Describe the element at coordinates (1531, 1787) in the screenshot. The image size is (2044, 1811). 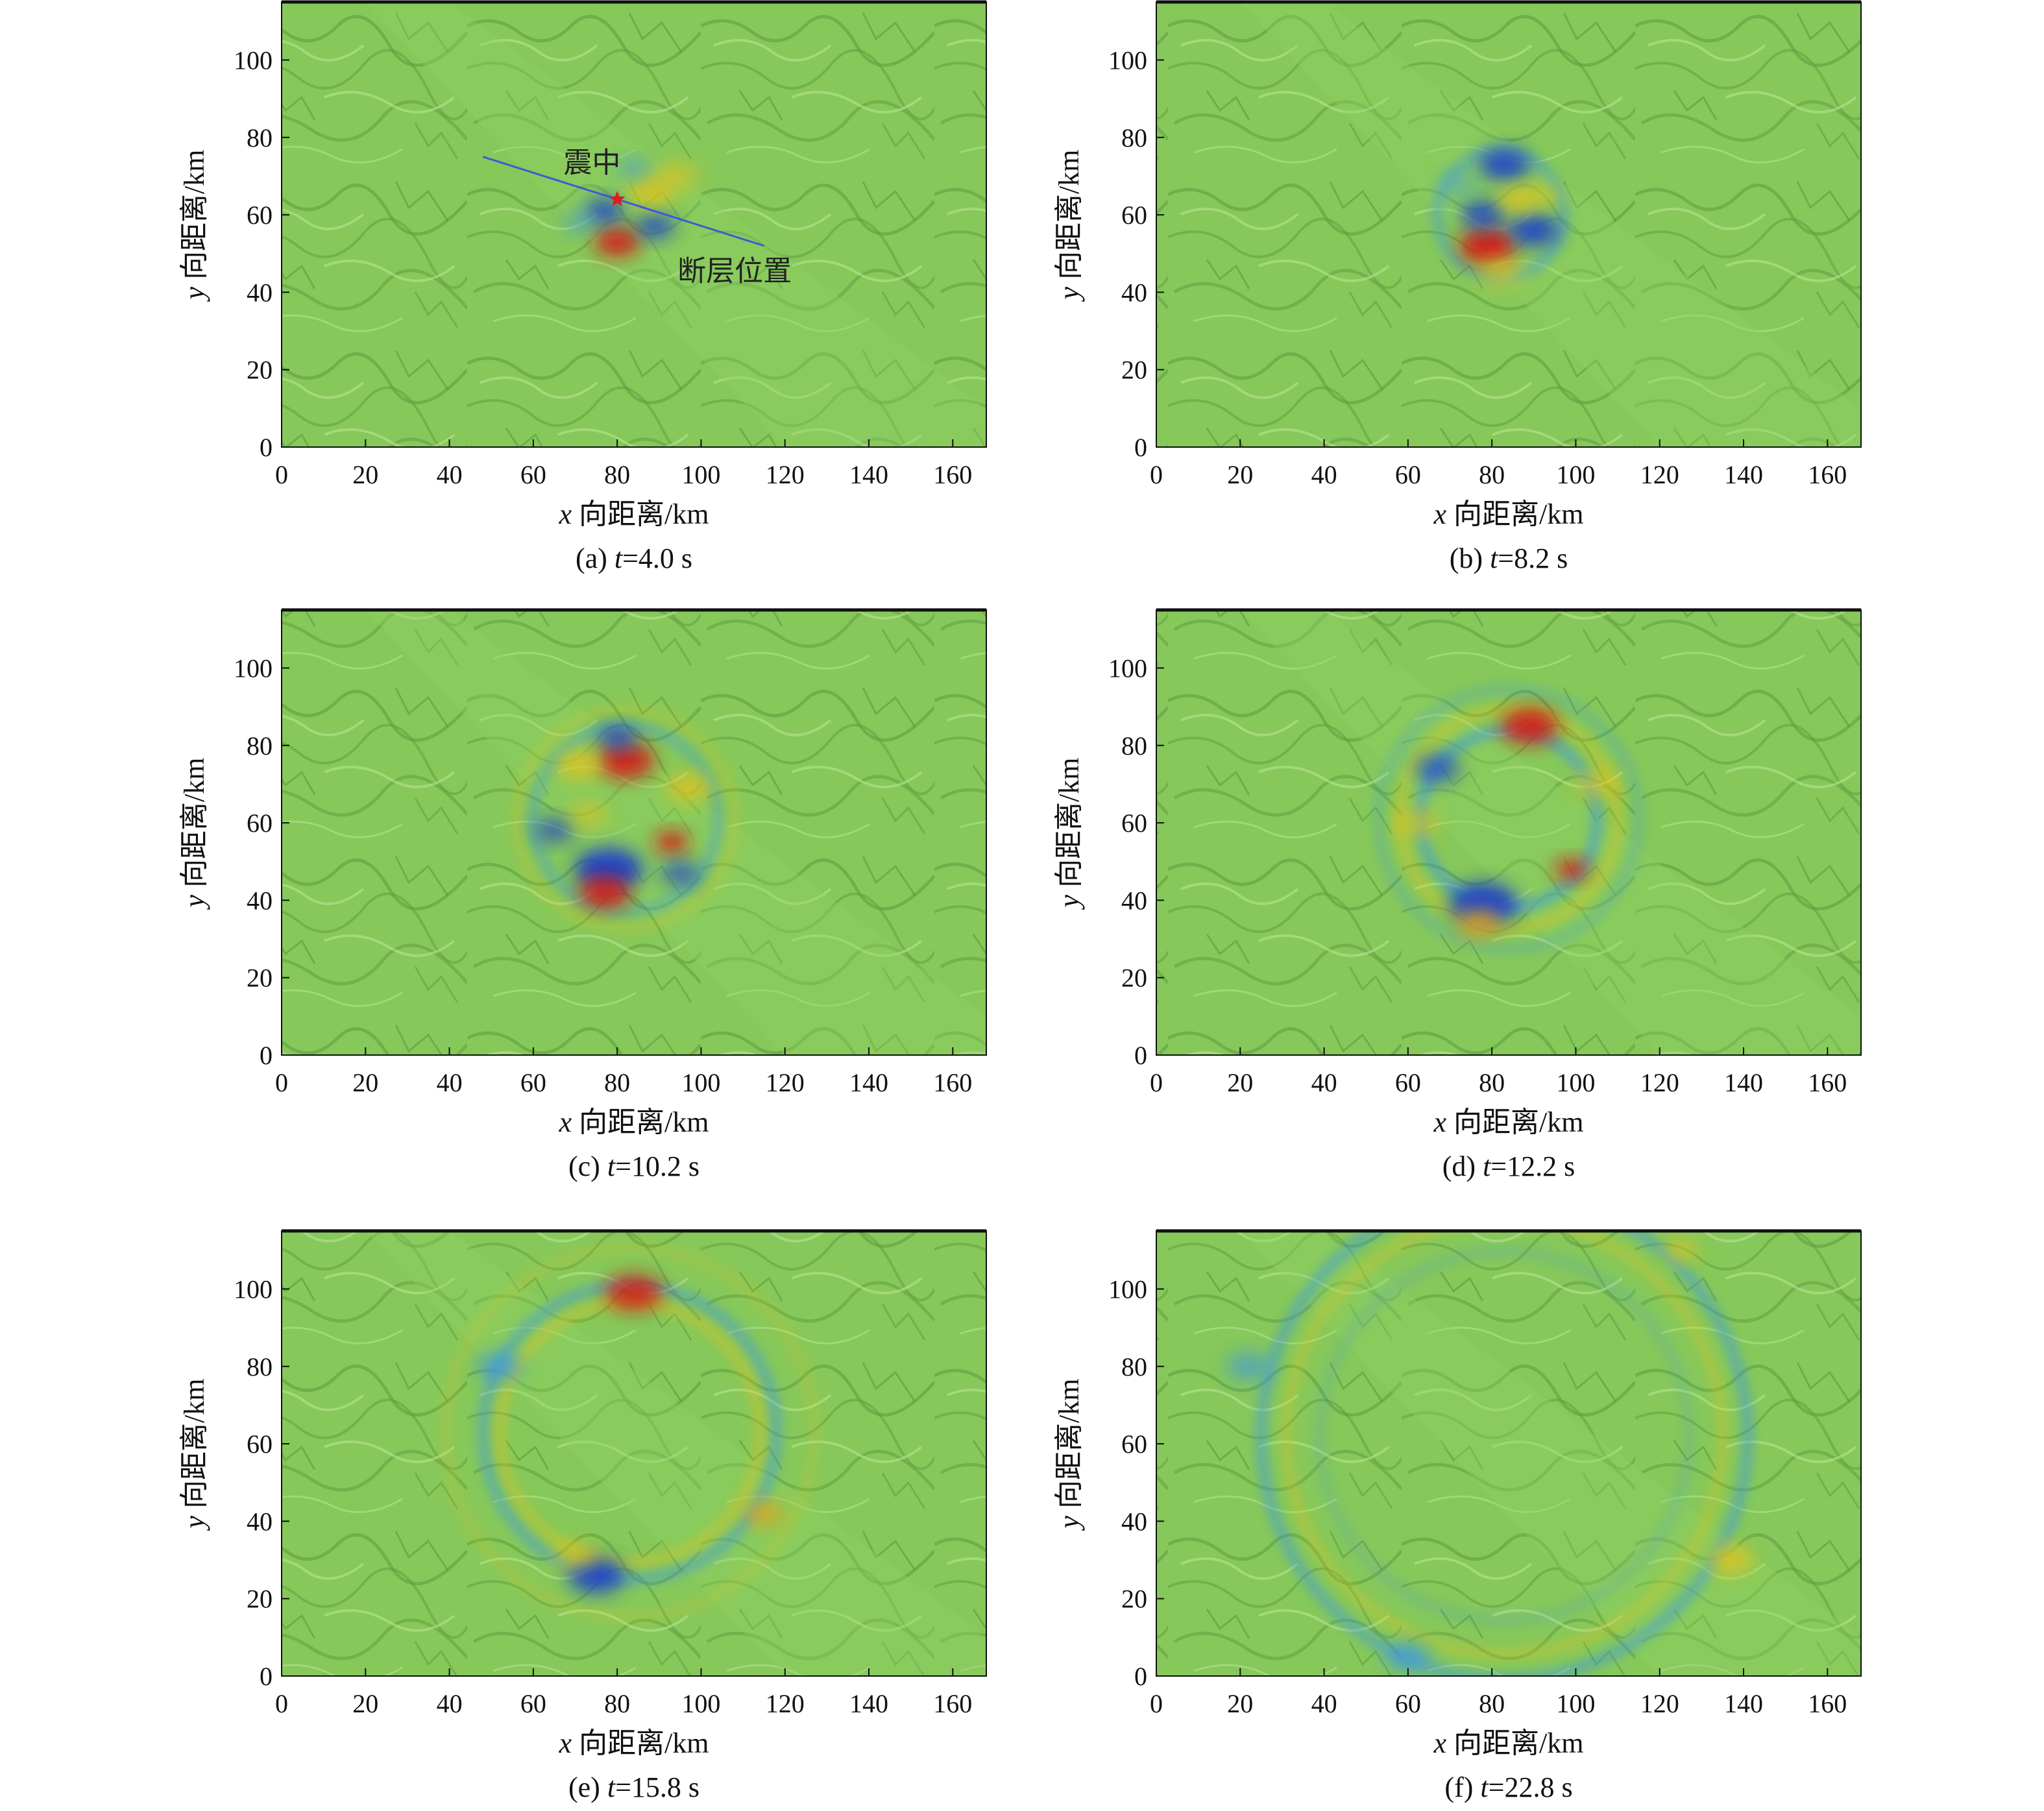
I see `caption-time: =22.8 s` at that location.